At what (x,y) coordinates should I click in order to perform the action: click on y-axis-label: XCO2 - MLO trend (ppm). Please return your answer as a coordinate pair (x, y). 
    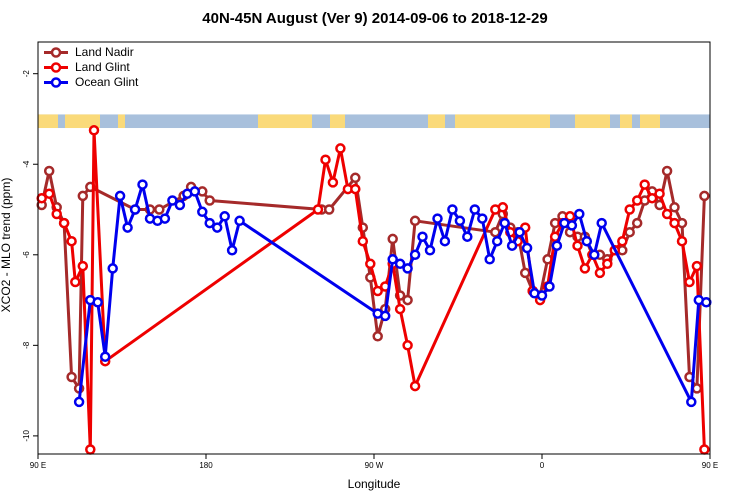
    Looking at the image, I should click on (6, 245).